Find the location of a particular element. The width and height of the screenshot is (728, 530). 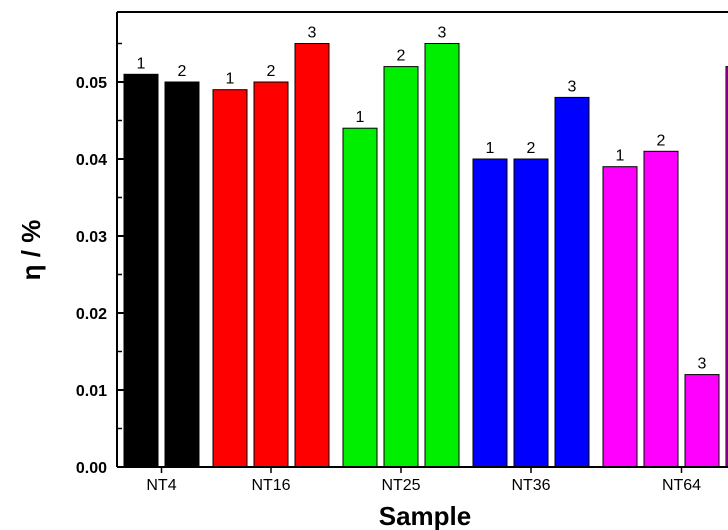

y-tick-label: 0.05 is located at coordinates (91, 83).